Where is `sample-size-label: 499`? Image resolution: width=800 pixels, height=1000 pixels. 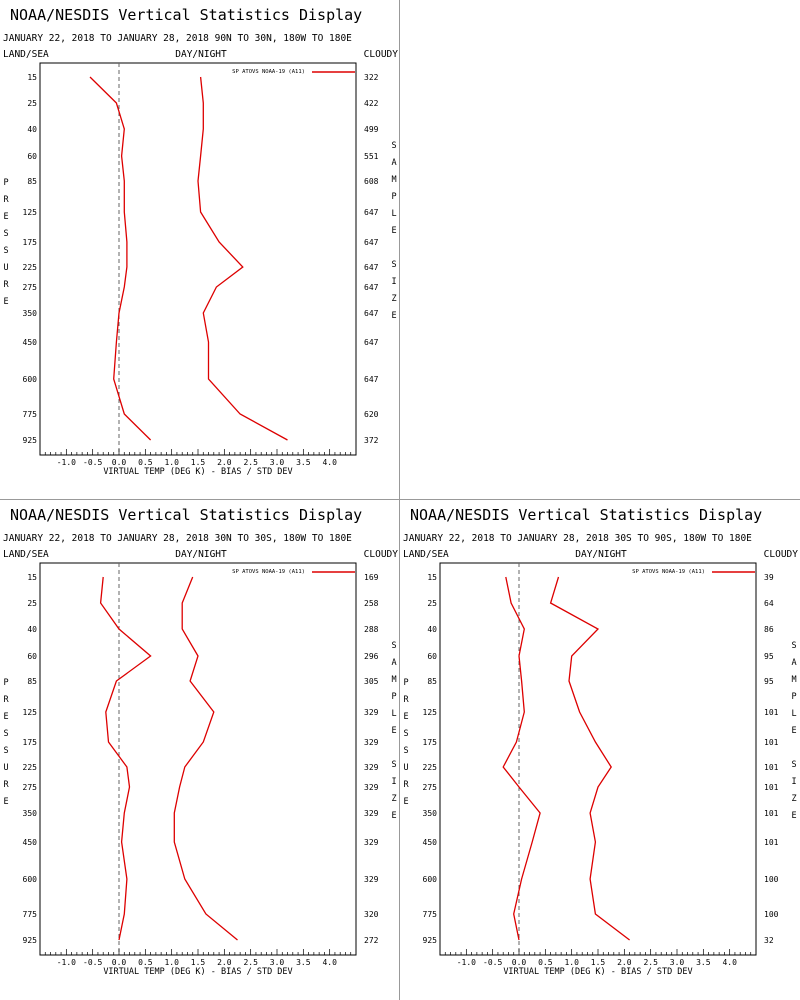
sample-size-label: 499 is located at coordinates (371, 129).